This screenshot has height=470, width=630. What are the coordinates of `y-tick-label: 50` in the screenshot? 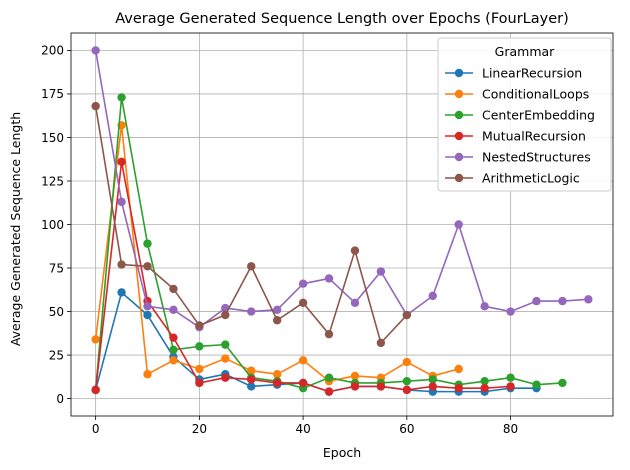 It's located at (56, 312).